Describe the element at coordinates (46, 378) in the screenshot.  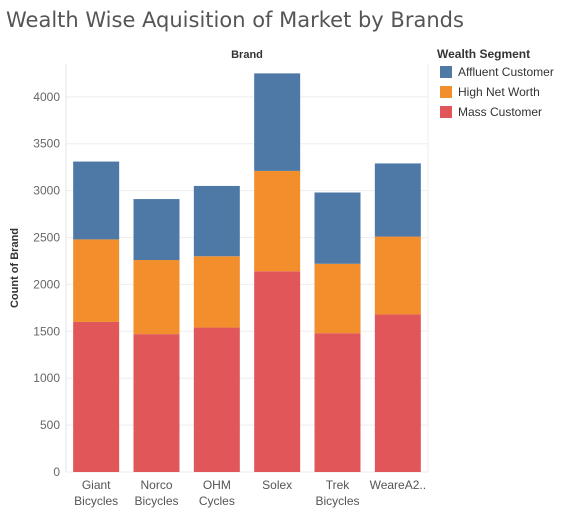
I see `y-tick-label: 1000` at that location.